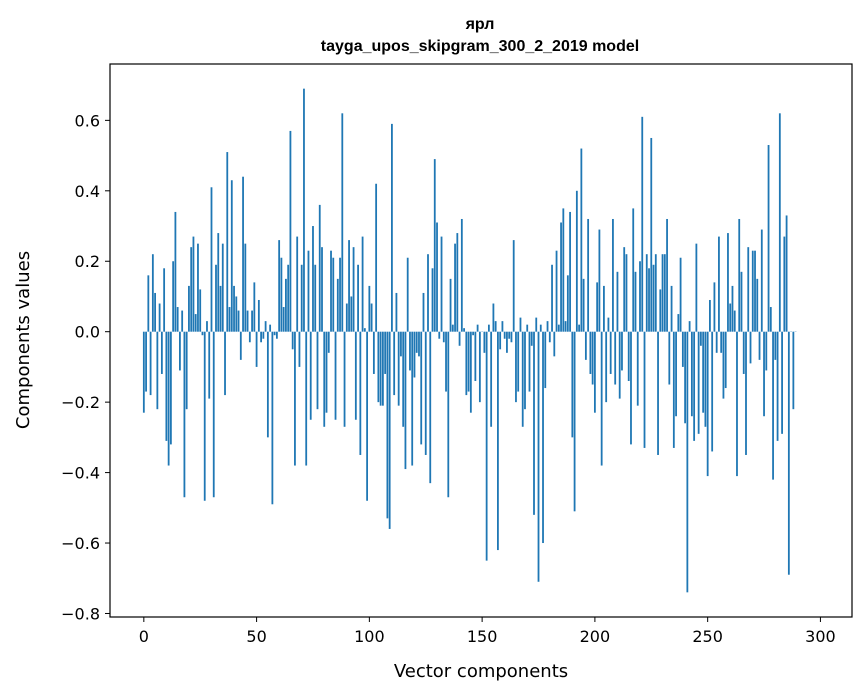  What do you see at coordinates (80, 613) in the screenshot?
I see `y-tick-label: −0.8` at bounding box center [80, 613].